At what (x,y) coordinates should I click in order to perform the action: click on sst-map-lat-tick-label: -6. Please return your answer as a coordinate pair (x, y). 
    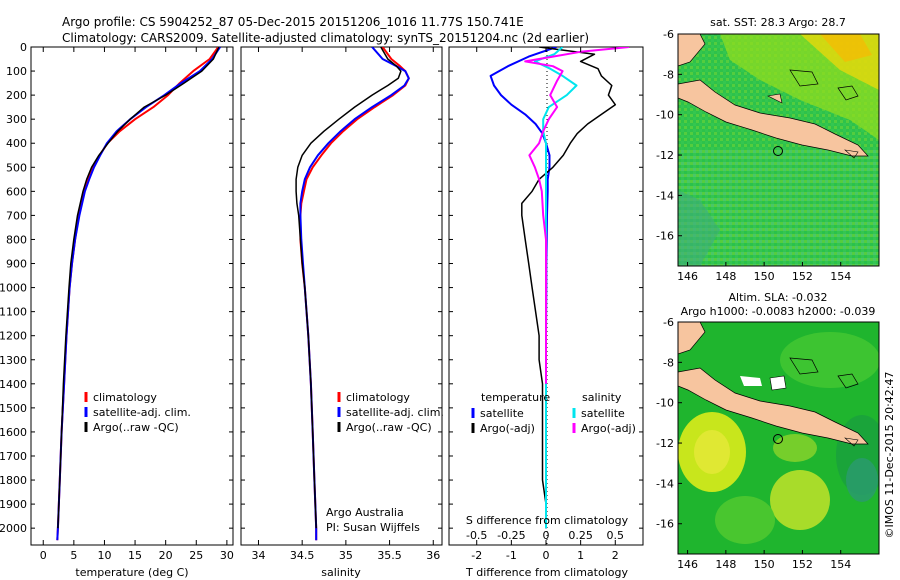
    Looking at the image, I should click on (668, 34).